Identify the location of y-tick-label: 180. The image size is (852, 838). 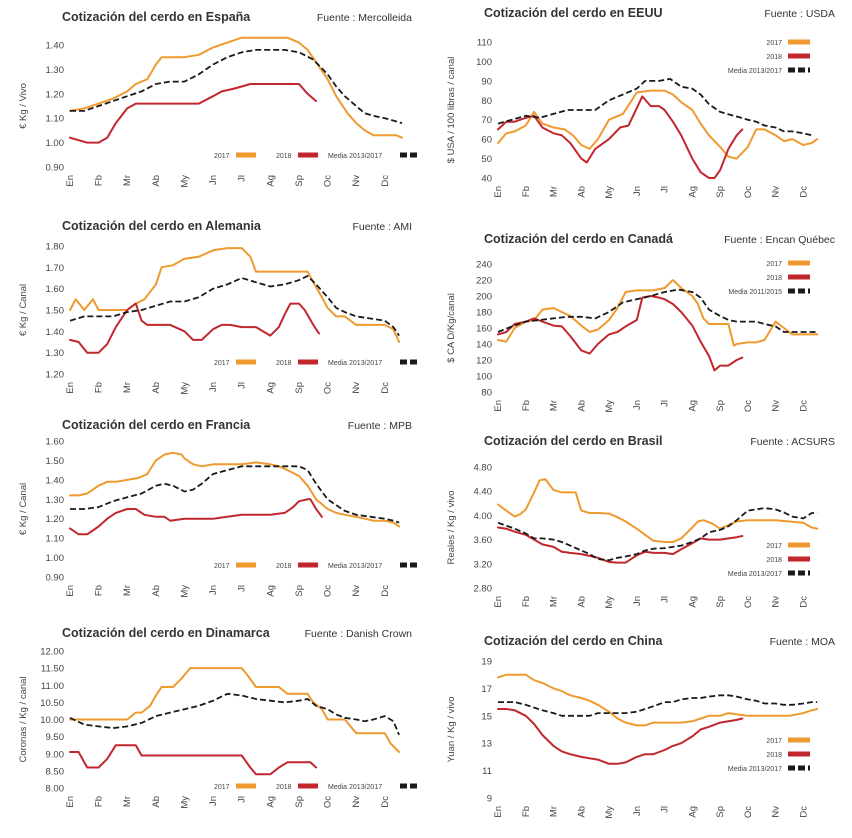
(484, 313).